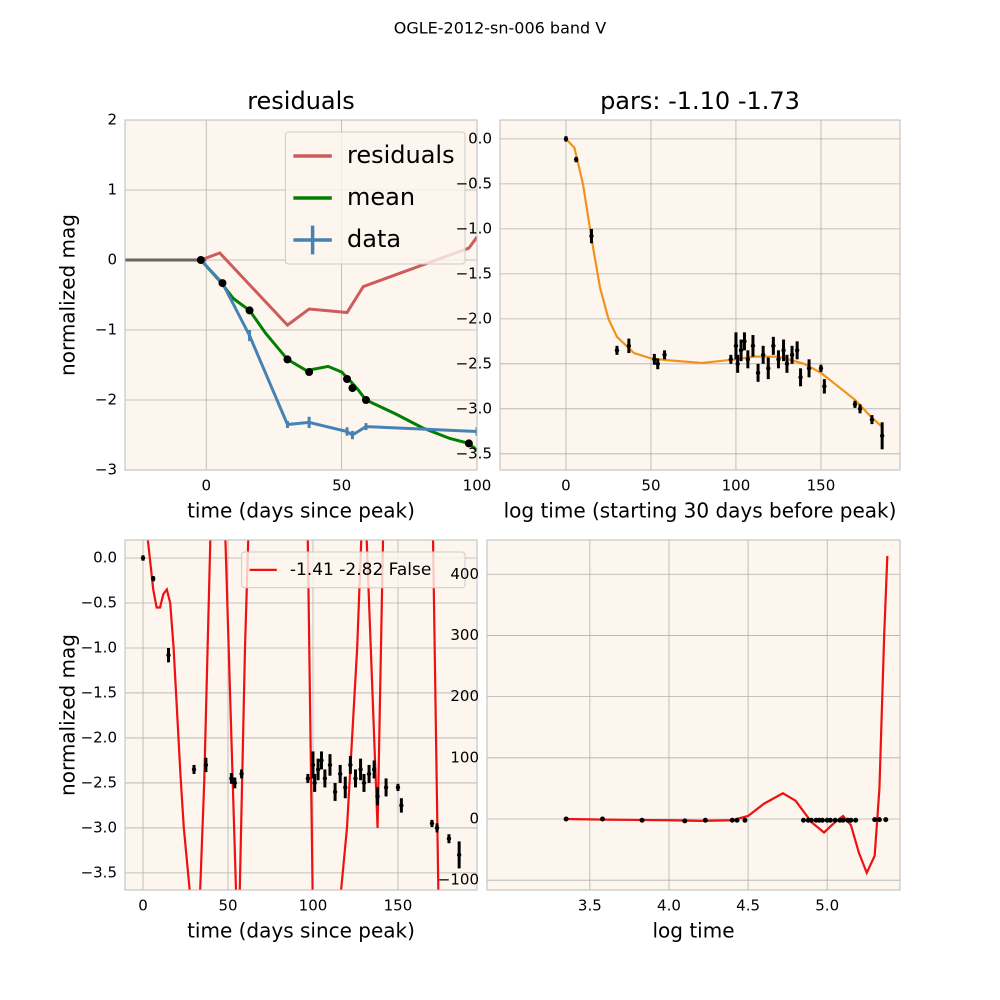 Image resolution: width=1000 pixels, height=1000 pixels. What do you see at coordinates (99, 737) in the screenshot?
I see `y-tick-label: −2.0` at bounding box center [99, 737].